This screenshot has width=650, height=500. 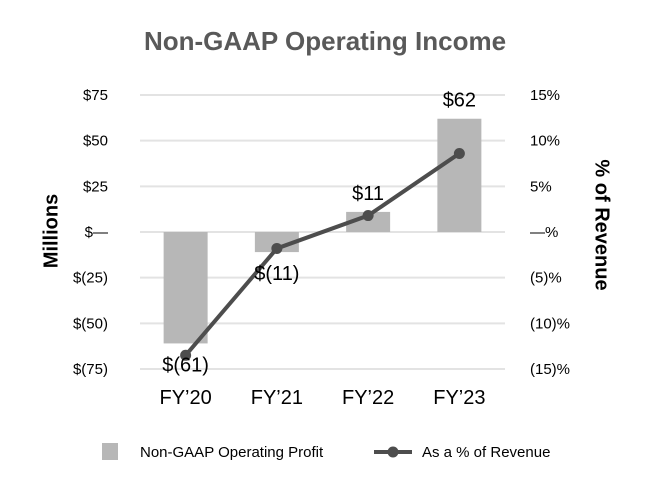 What do you see at coordinates (602, 224) in the screenshot?
I see `right-axis-title: % of Revenue` at bounding box center [602, 224].